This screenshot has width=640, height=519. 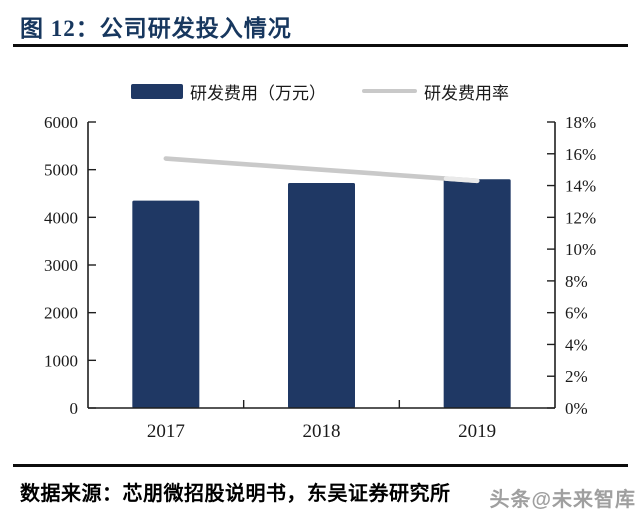 What do you see at coordinates (461, 180) in the screenshot?
I see `rate-line-endcap` at bounding box center [461, 180].